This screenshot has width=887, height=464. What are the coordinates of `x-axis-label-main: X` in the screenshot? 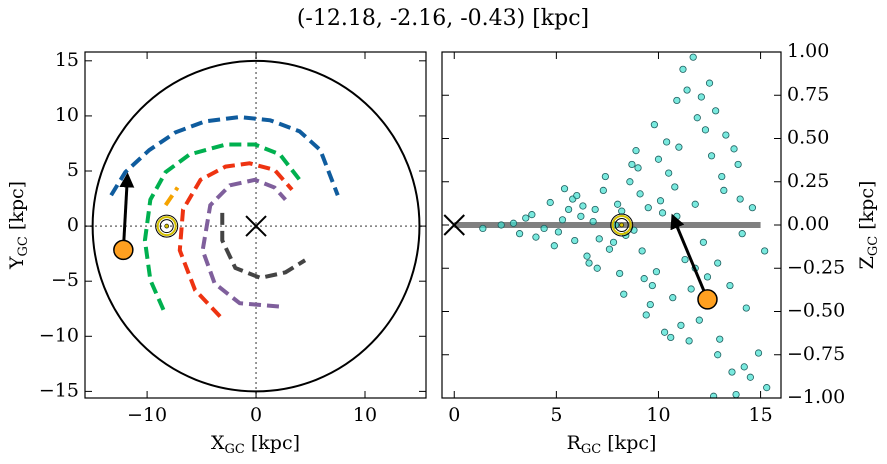 It's located at (218, 443).